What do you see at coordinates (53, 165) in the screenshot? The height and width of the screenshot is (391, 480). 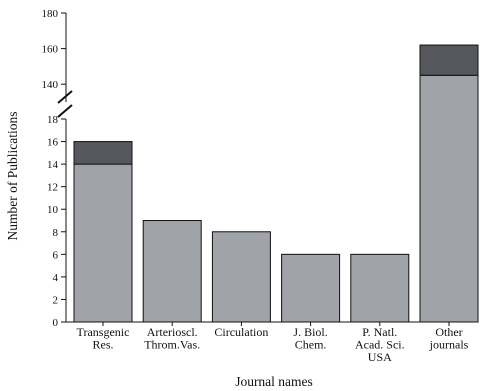 I see `y-tick-label: 14` at bounding box center [53, 165].